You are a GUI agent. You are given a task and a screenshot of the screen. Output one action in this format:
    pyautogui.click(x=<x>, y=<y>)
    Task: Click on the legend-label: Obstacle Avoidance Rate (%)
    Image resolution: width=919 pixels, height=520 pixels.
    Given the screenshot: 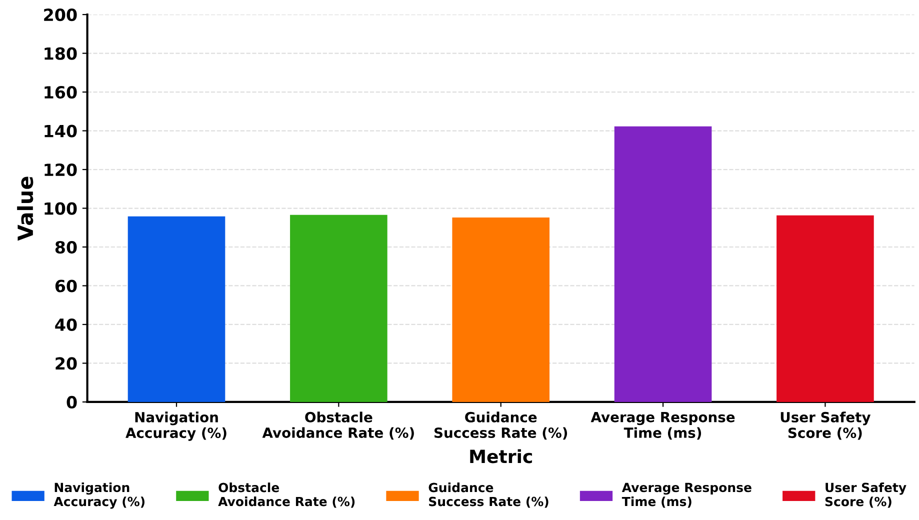 What is the action you would take?
    pyautogui.click(x=286, y=495)
    